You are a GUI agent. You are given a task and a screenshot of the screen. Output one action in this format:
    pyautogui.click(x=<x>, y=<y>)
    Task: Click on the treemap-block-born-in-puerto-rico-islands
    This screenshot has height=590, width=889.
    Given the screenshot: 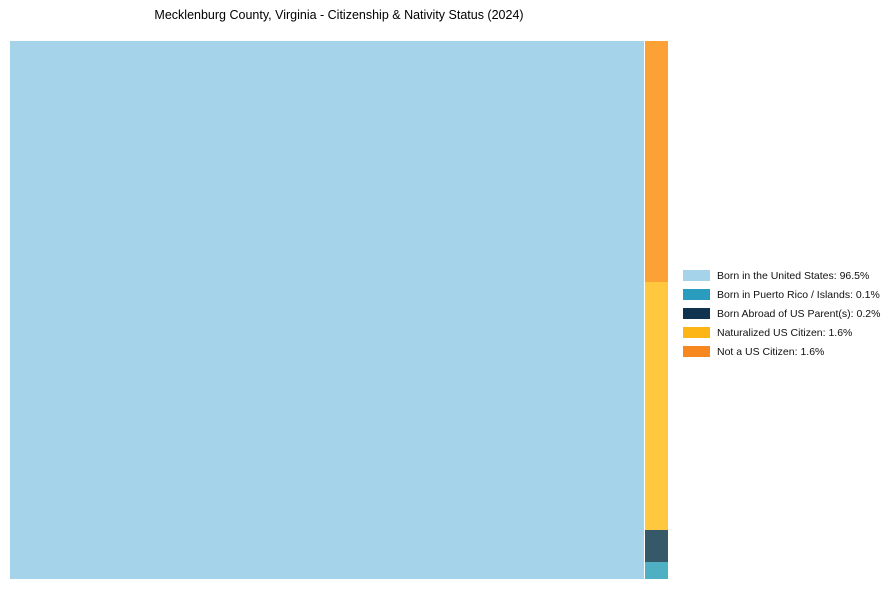 What is the action you would take?
    pyautogui.click(x=656, y=570)
    